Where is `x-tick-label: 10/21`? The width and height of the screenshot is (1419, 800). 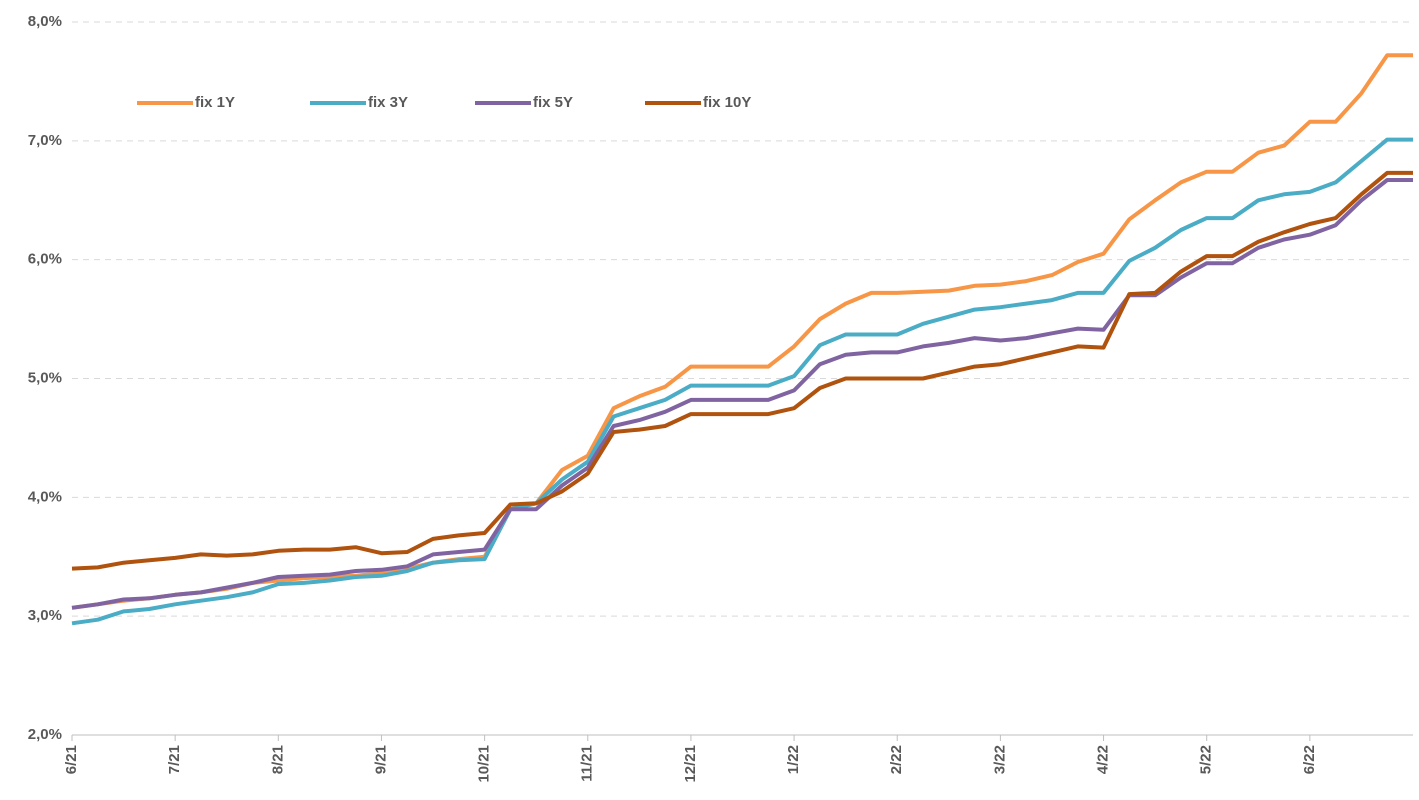
x-tick-label: 10/21 is located at coordinates (484, 764).